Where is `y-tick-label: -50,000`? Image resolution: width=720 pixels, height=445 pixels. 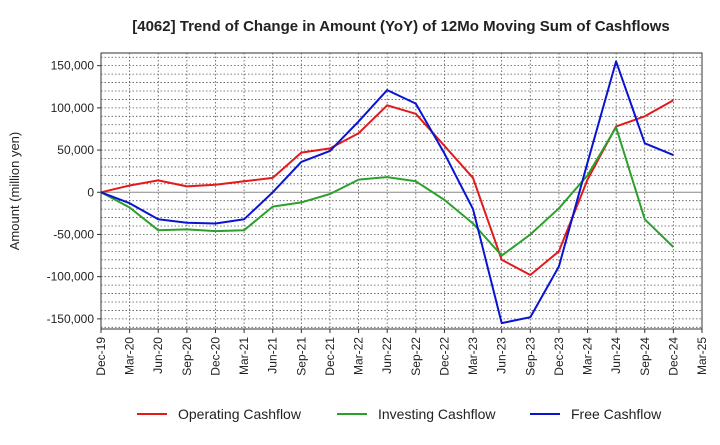
y-tick-label: -50,000 is located at coordinates (73, 234).